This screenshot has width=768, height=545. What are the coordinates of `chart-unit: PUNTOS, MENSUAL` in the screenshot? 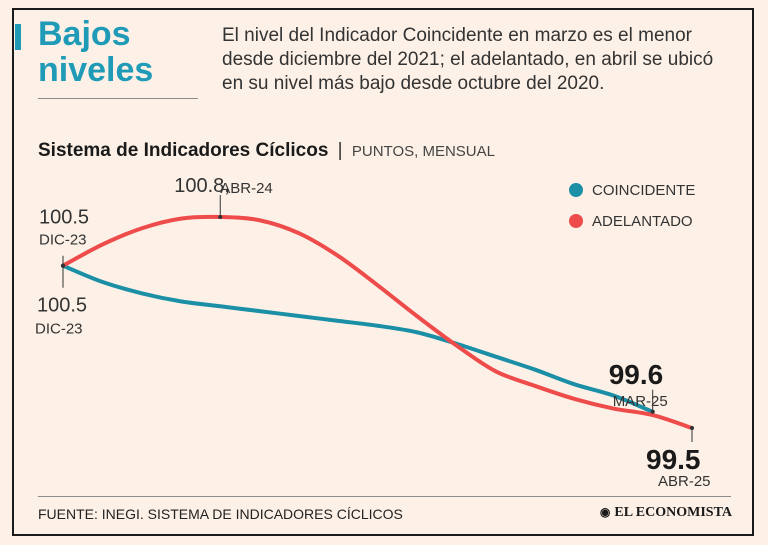 It's located at (423, 151).